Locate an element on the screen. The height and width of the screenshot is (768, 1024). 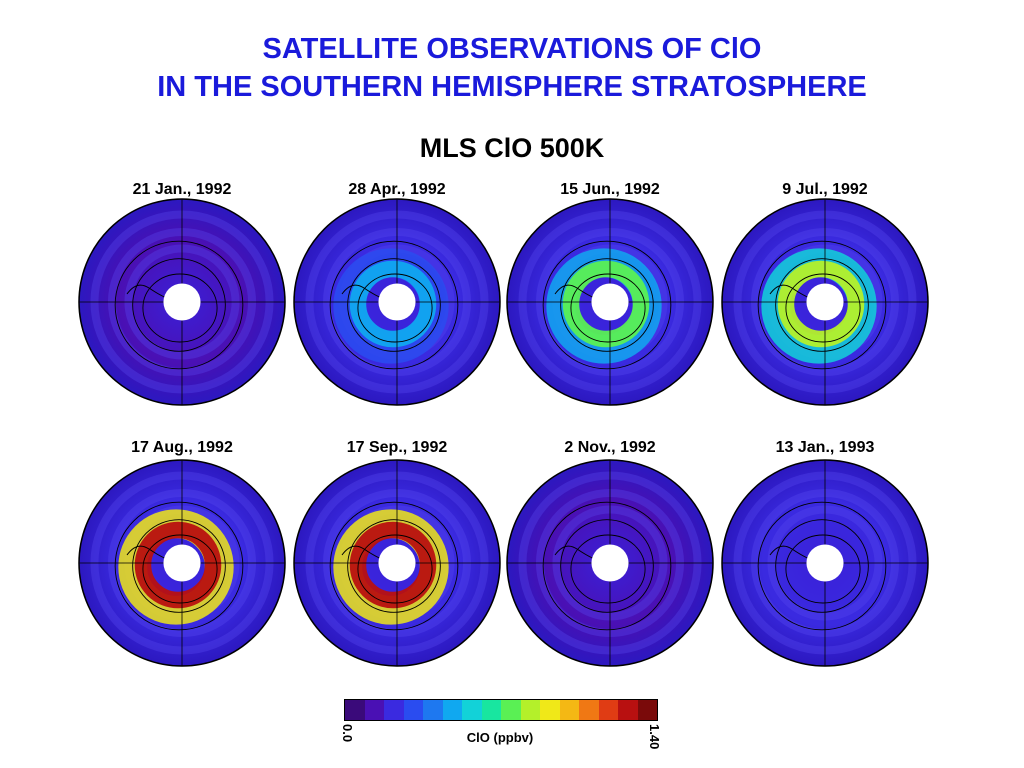
colorbar-max-label: 1.40 is located at coordinates (654, 737).